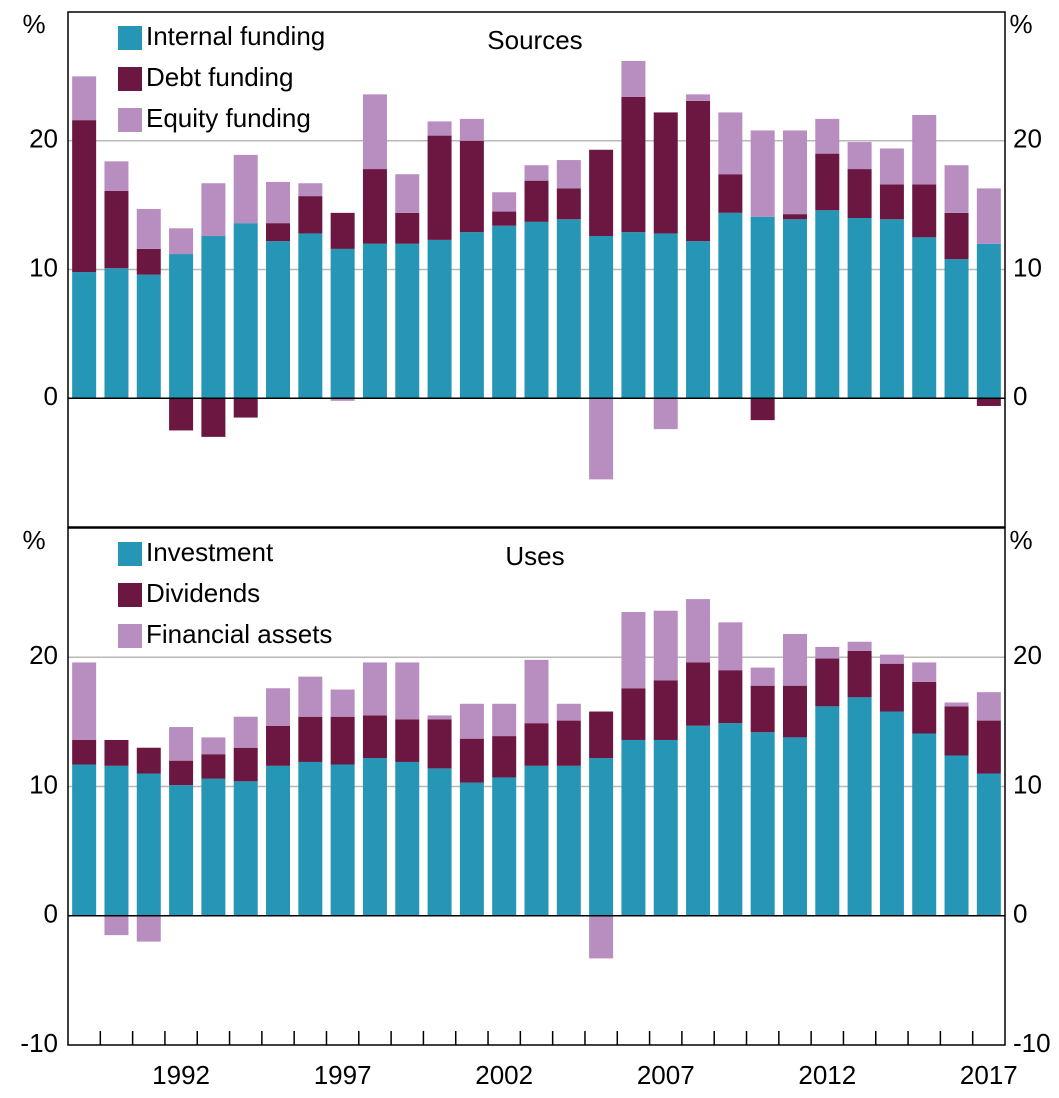 The height and width of the screenshot is (1098, 1059). Describe the element at coordinates (228, 118) in the screenshot. I see `legend-label: Equity funding` at that location.